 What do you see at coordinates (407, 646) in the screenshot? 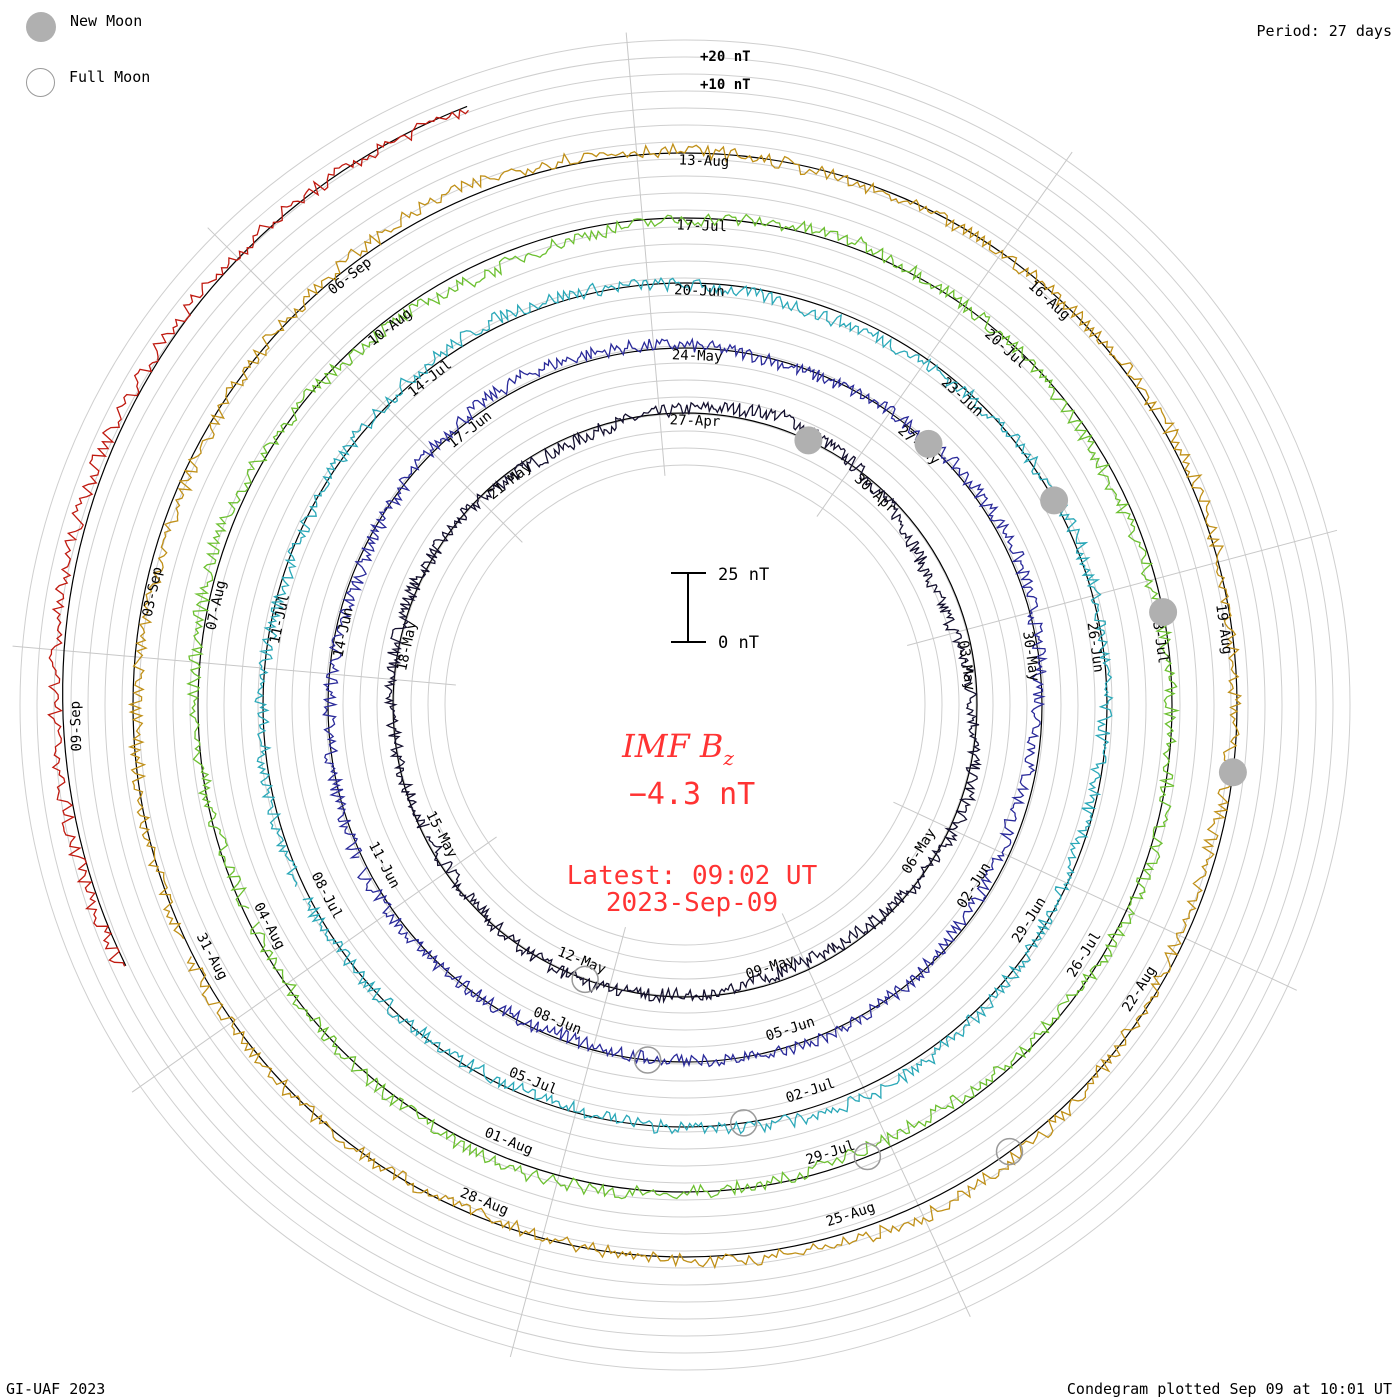
I see `date-tick-label: 18-May` at bounding box center [407, 646].